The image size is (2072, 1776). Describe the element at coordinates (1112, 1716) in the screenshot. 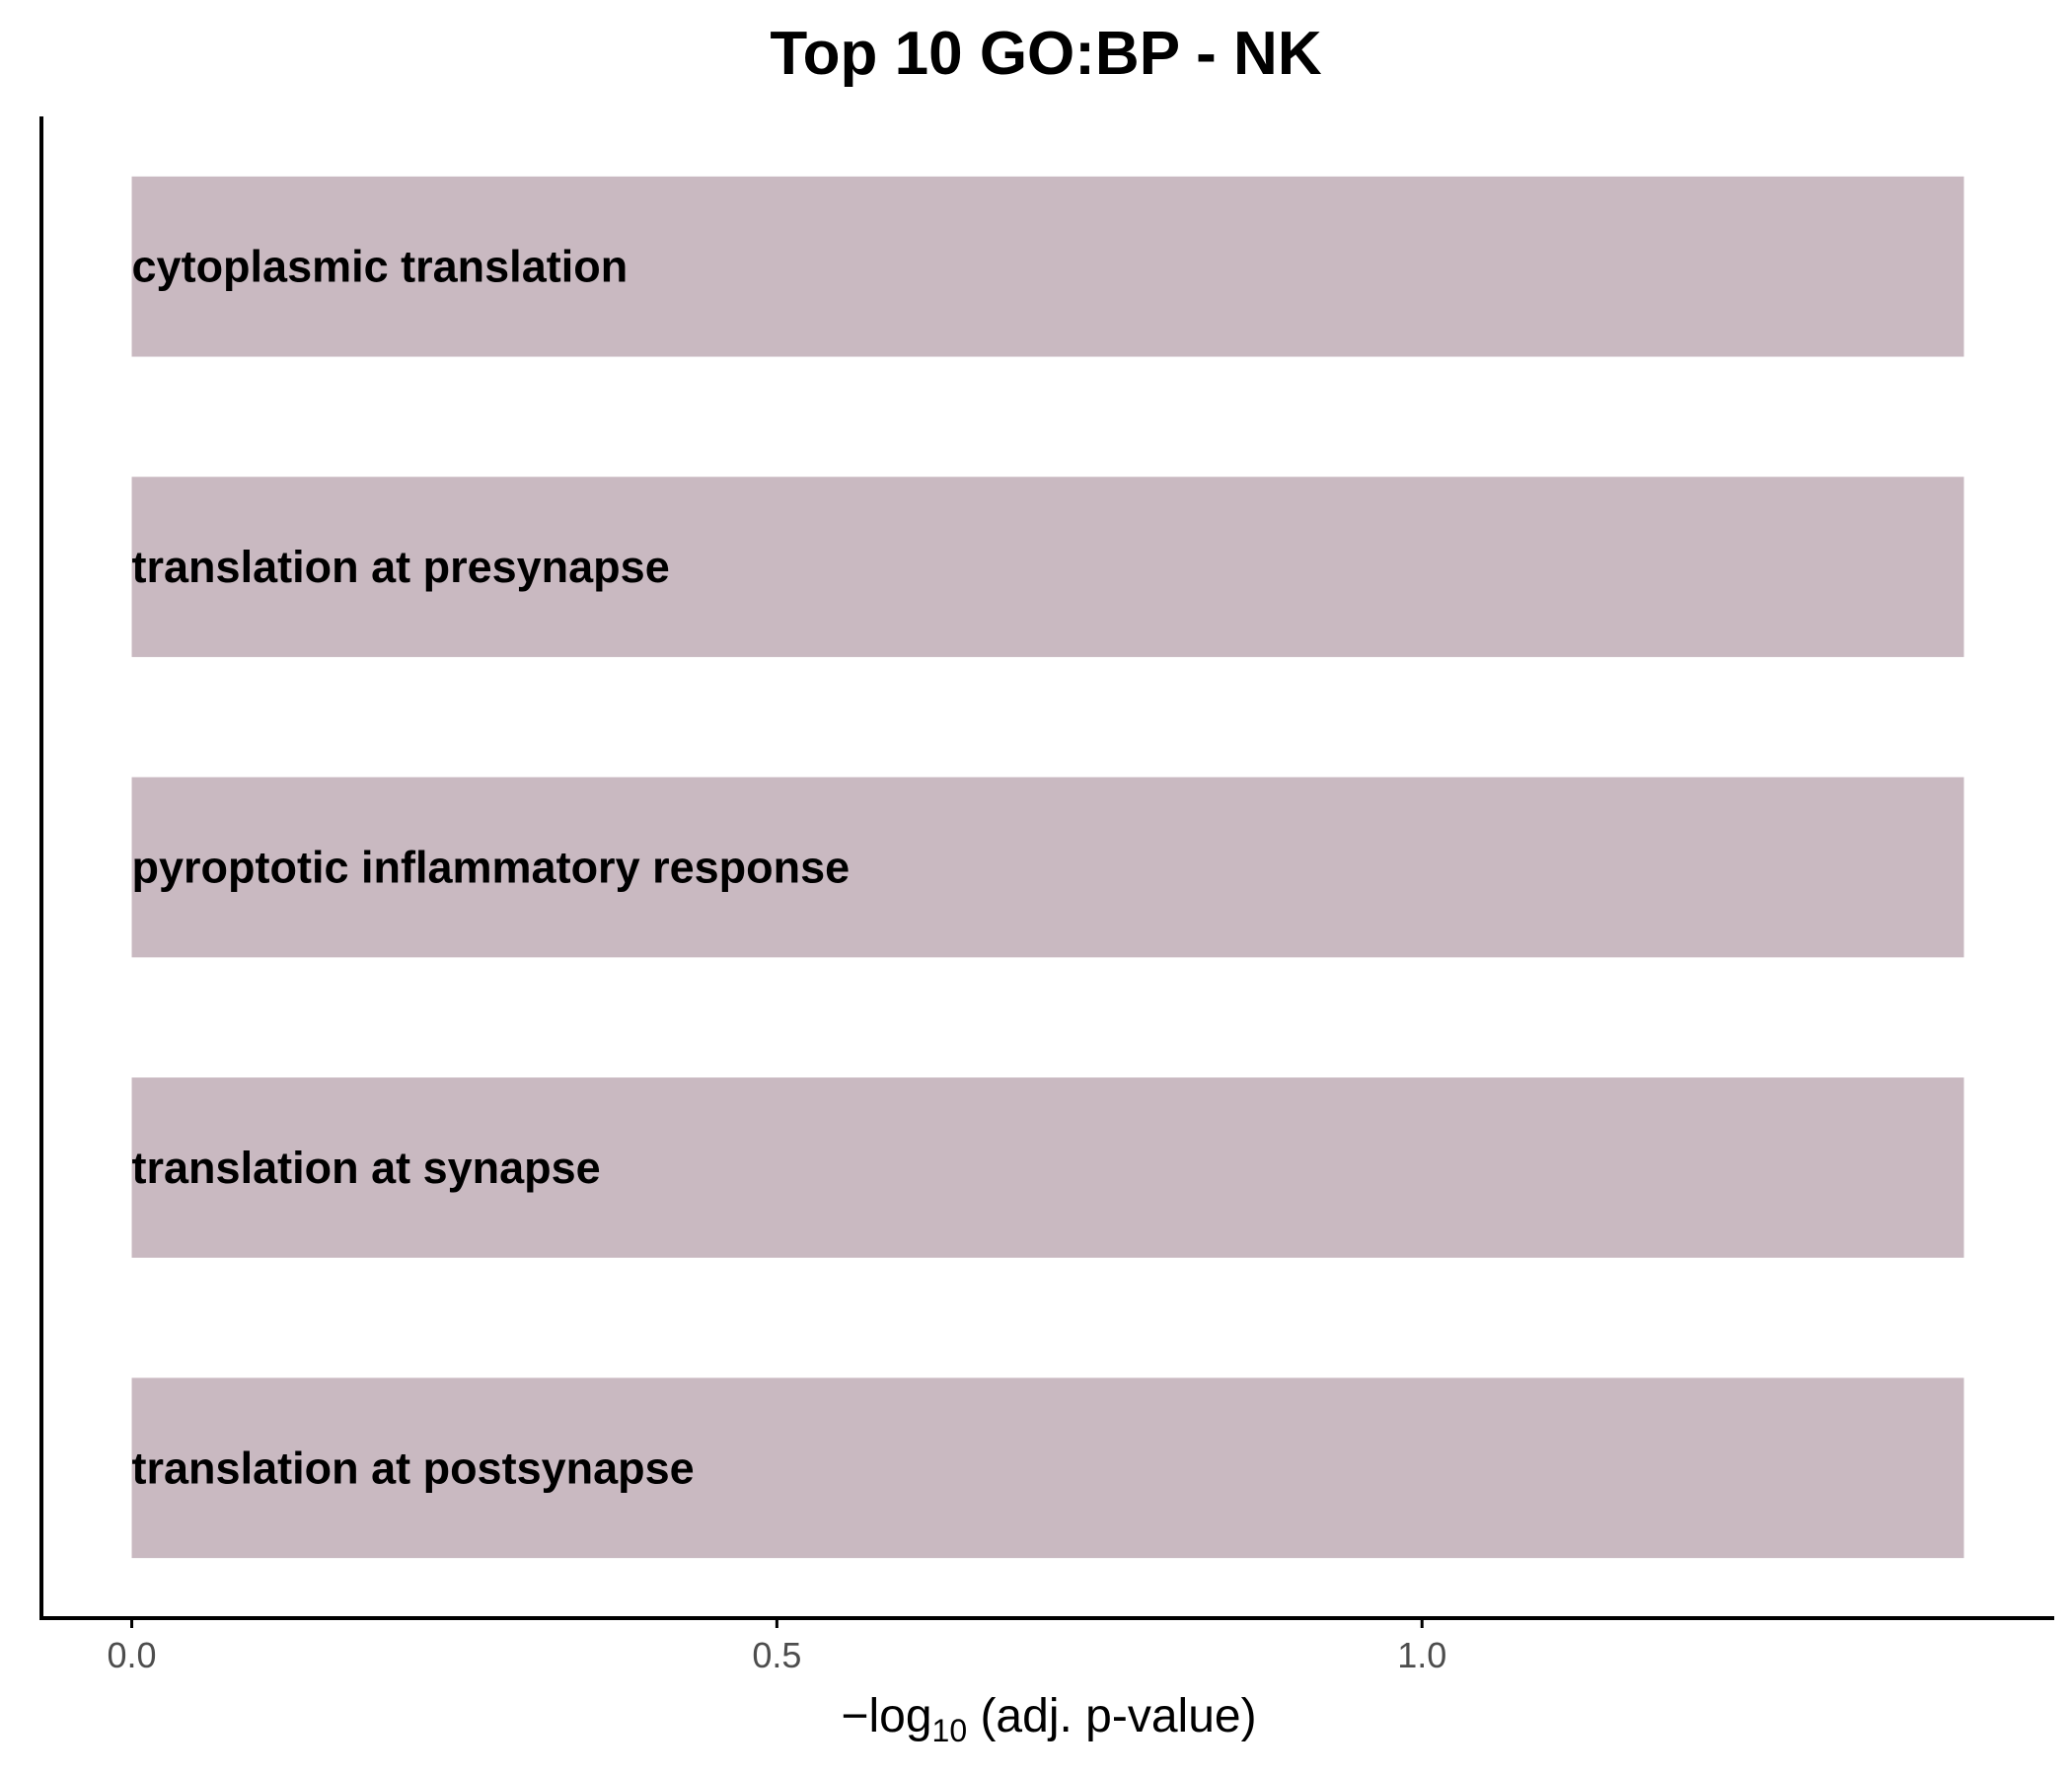

I see `x-axis-title-suffix: (adj. p-value)` at that location.